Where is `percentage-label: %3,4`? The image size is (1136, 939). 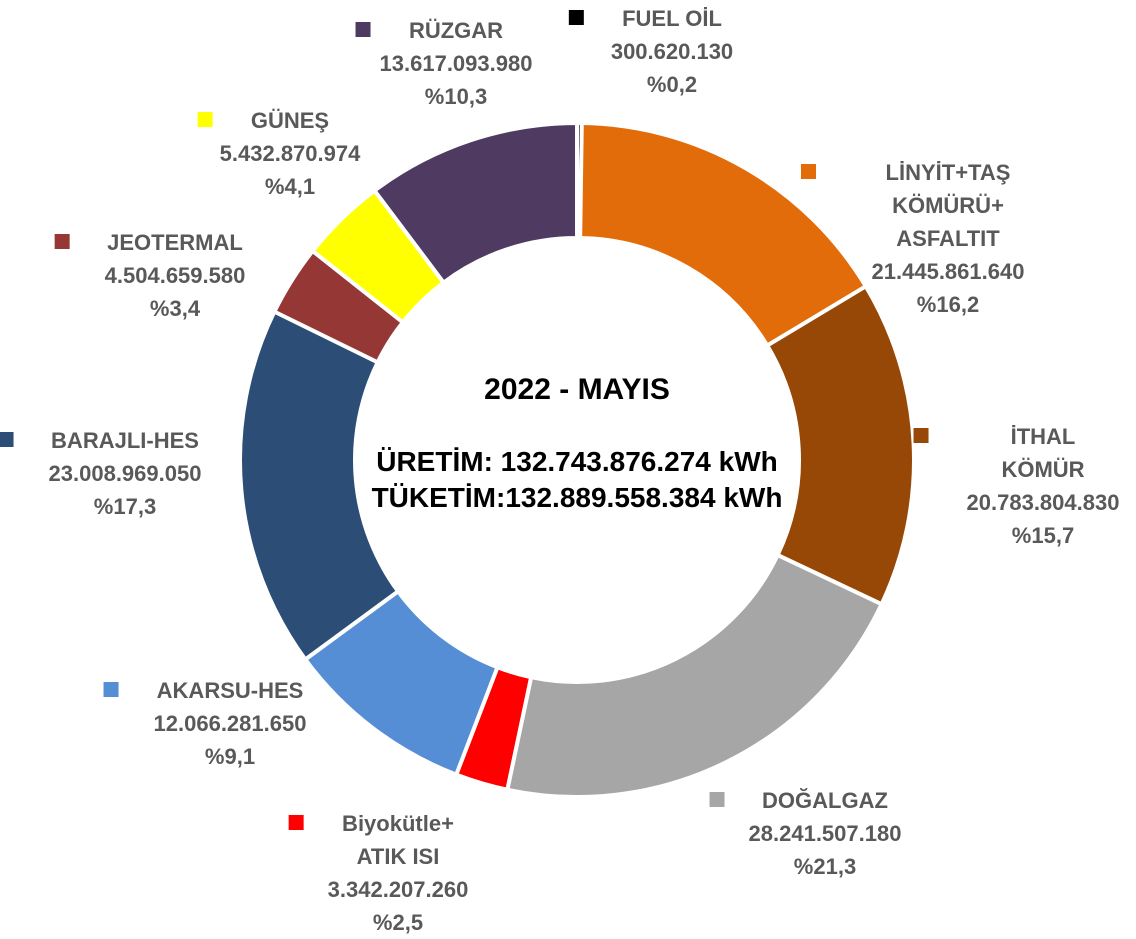
percentage-label: %3,4 is located at coordinates (175, 308).